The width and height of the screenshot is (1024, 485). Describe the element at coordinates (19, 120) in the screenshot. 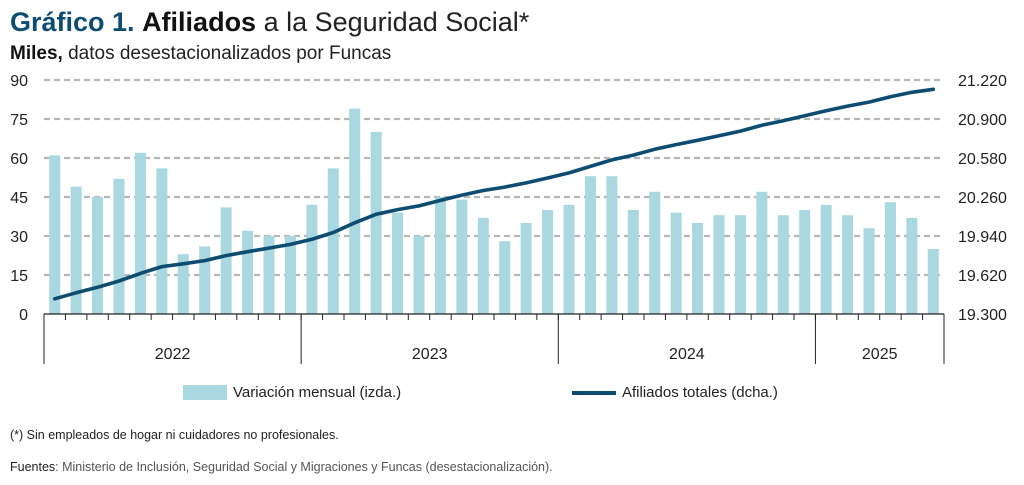

I see `left-tick-label: 75` at that location.